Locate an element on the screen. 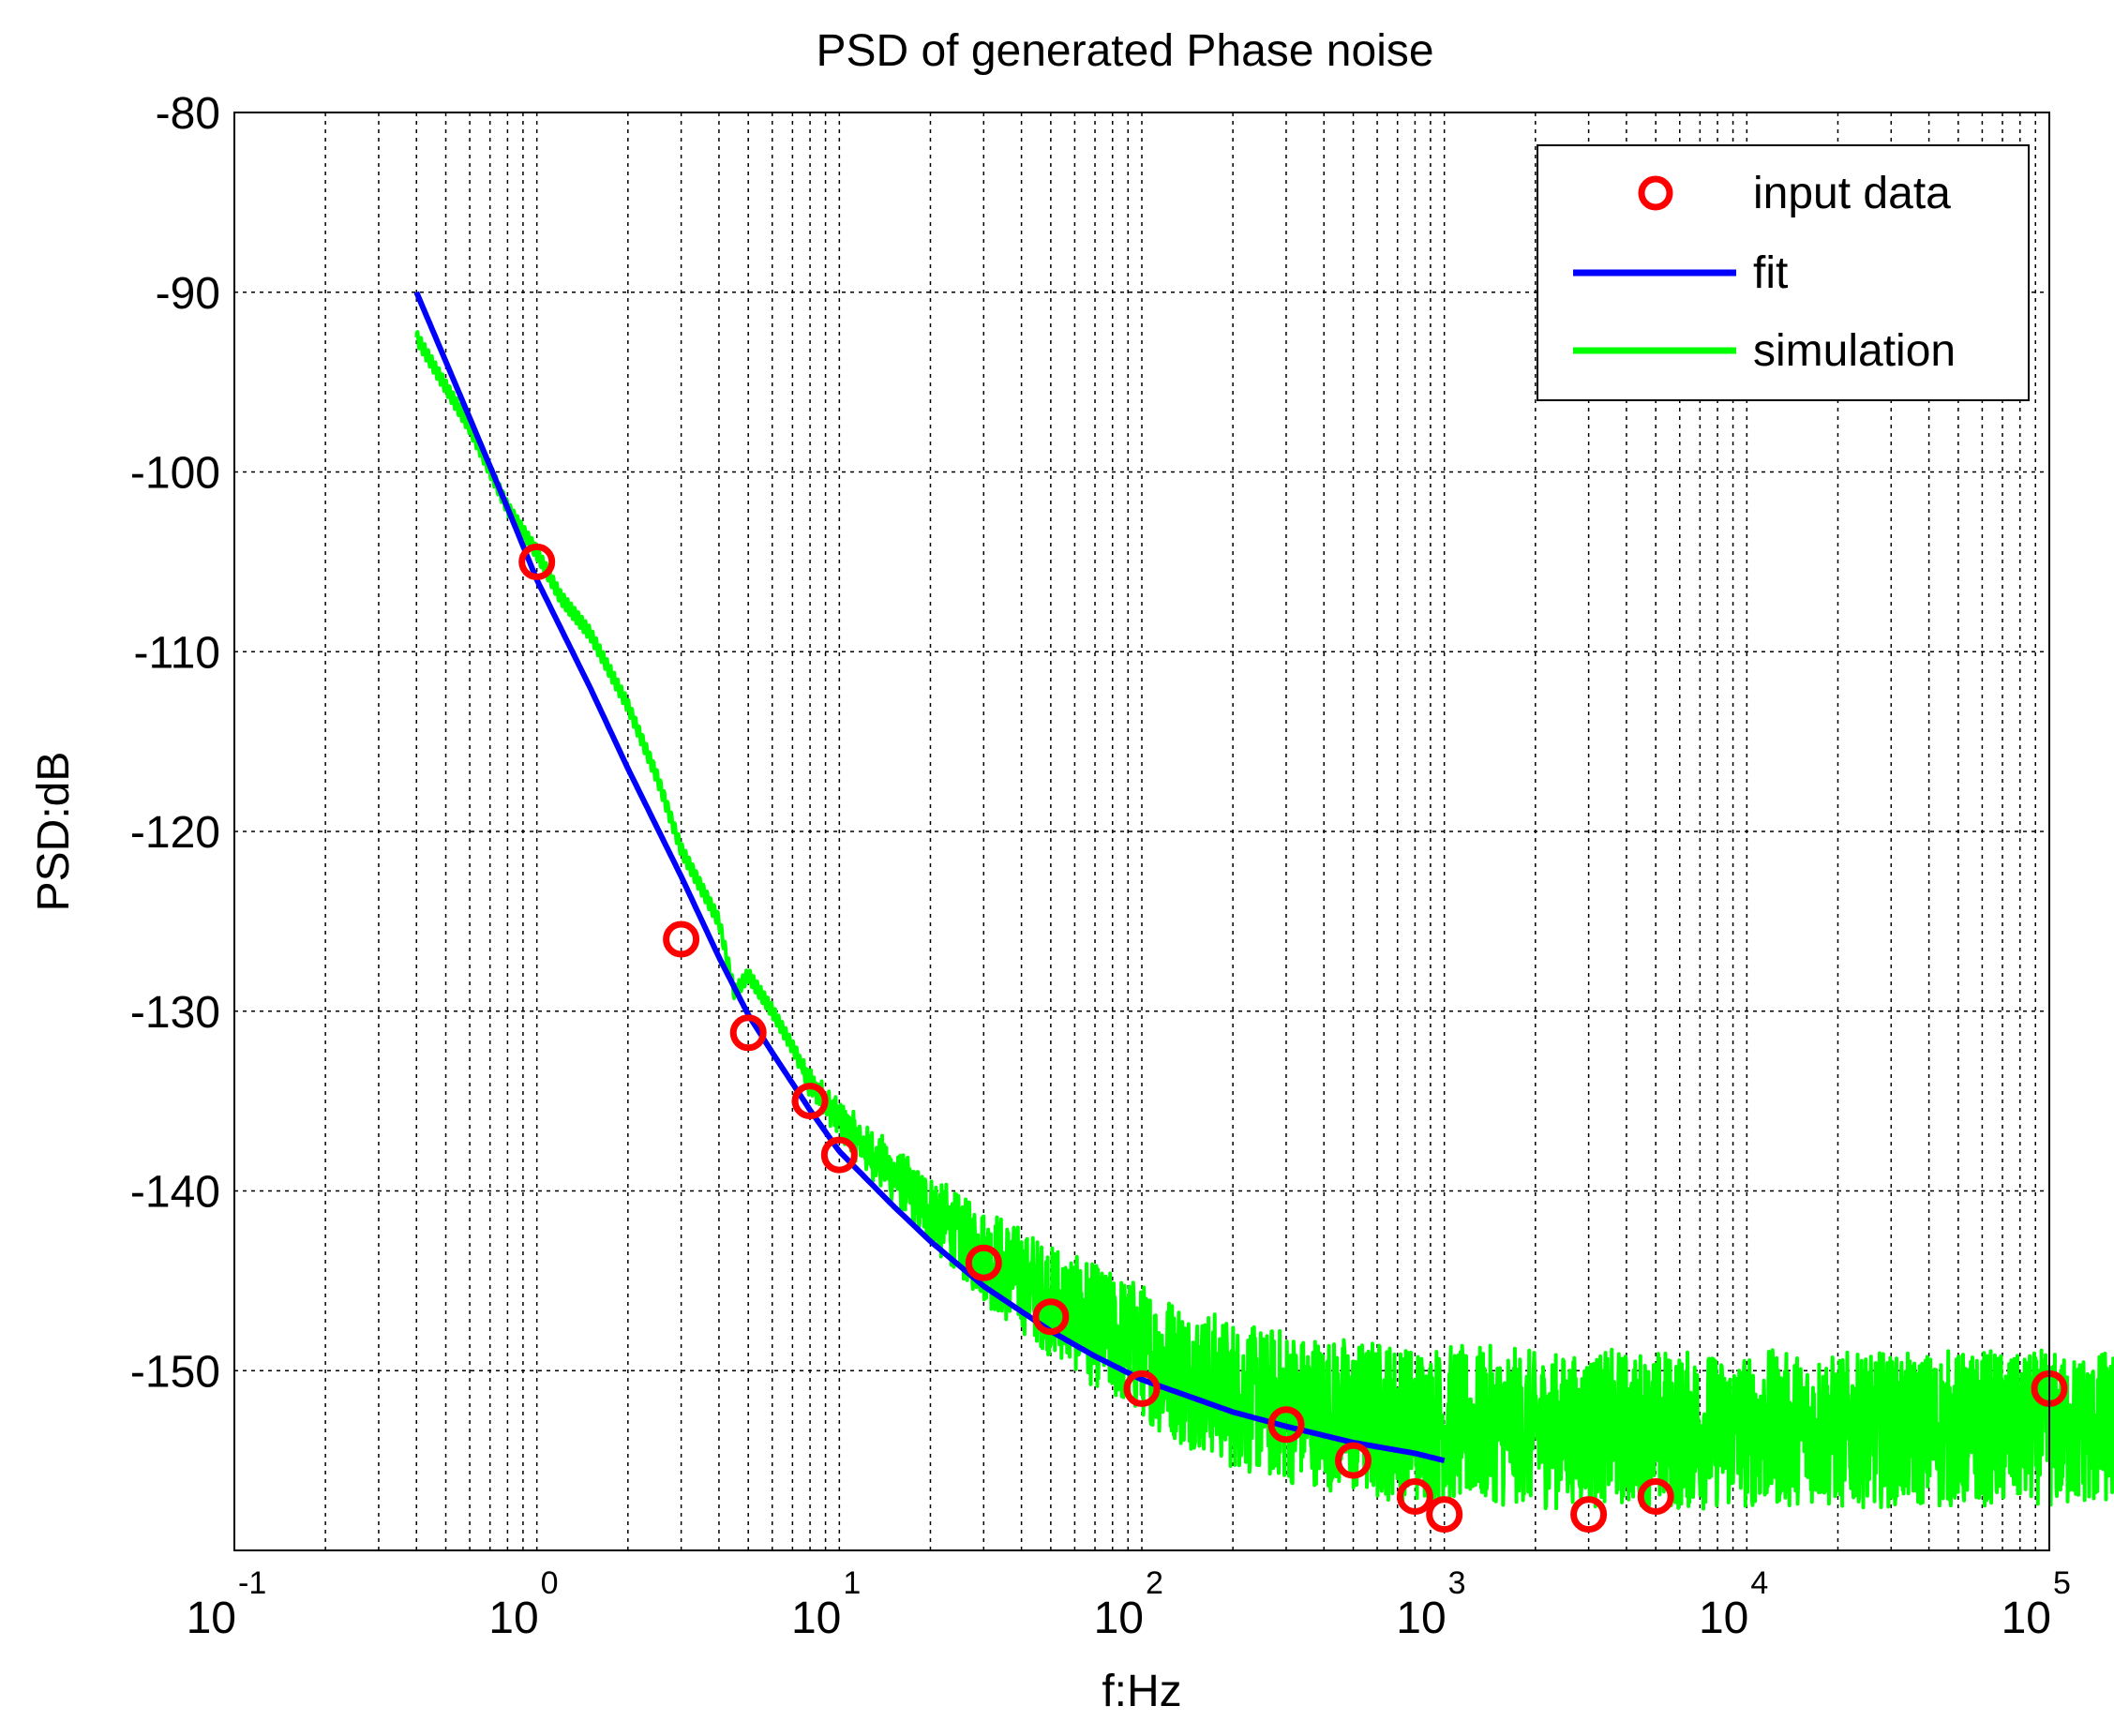 The height and width of the screenshot is (1736, 2114). y-tick-label: -120 is located at coordinates (175, 833).